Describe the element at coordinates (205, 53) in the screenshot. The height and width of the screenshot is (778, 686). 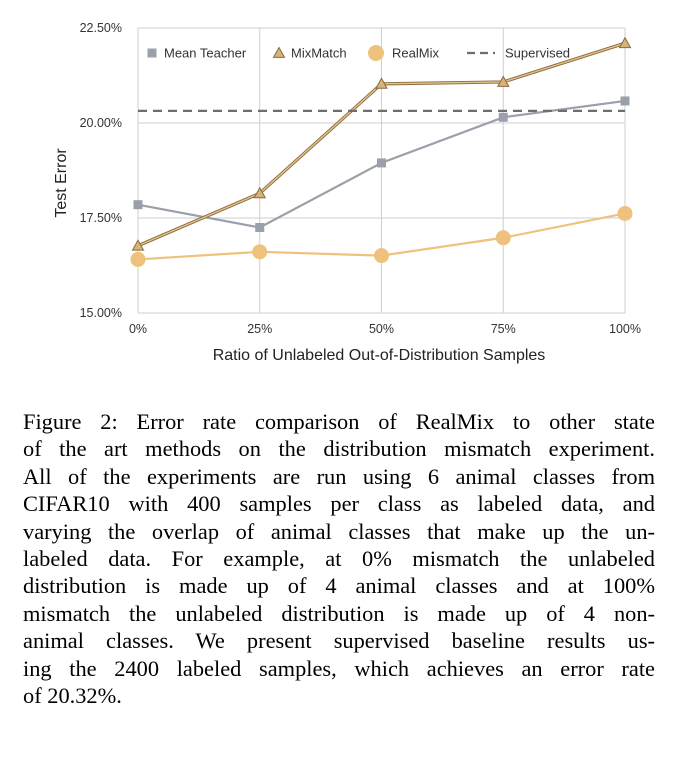
I see `legend-label: Mean Teacher` at that location.